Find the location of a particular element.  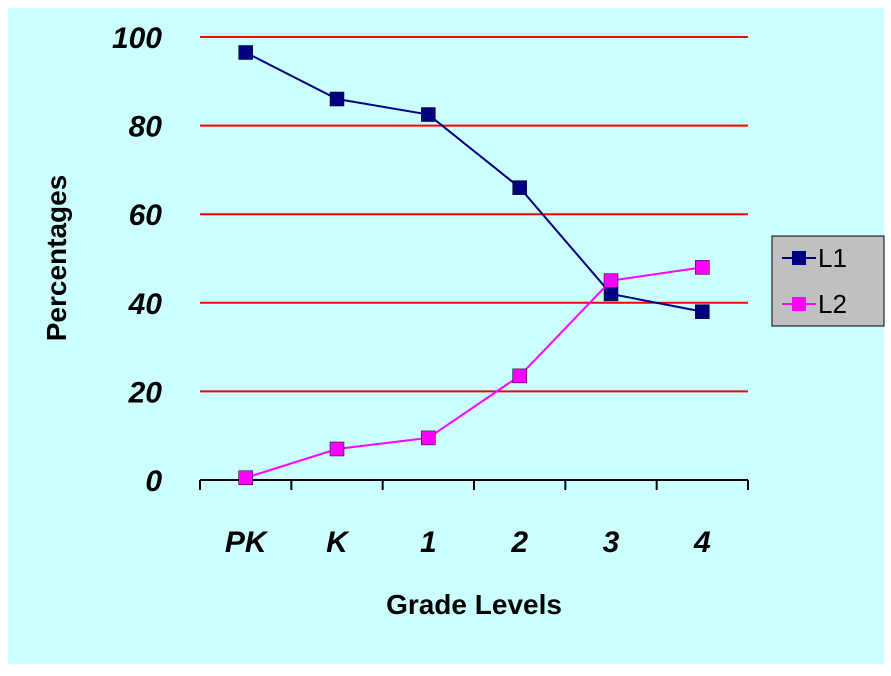

legend: L1 L2 is located at coordinates (828, 281).